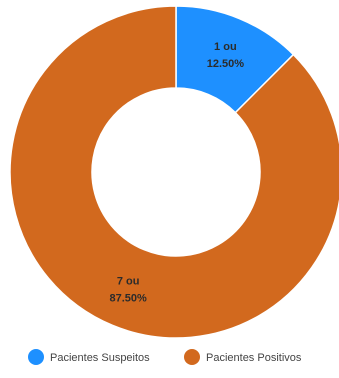  What do you see at coordinates (36, 357) in the screenshot?
I see `legend-swatch-pacientes-suspeitos` at bounding box center [36, 357].